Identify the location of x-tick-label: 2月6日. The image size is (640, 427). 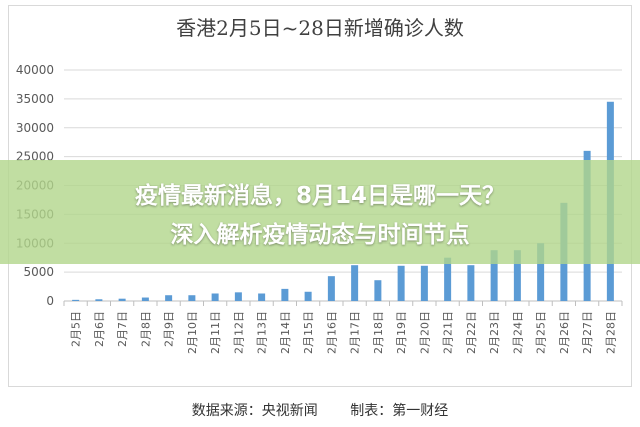
(99, 329).